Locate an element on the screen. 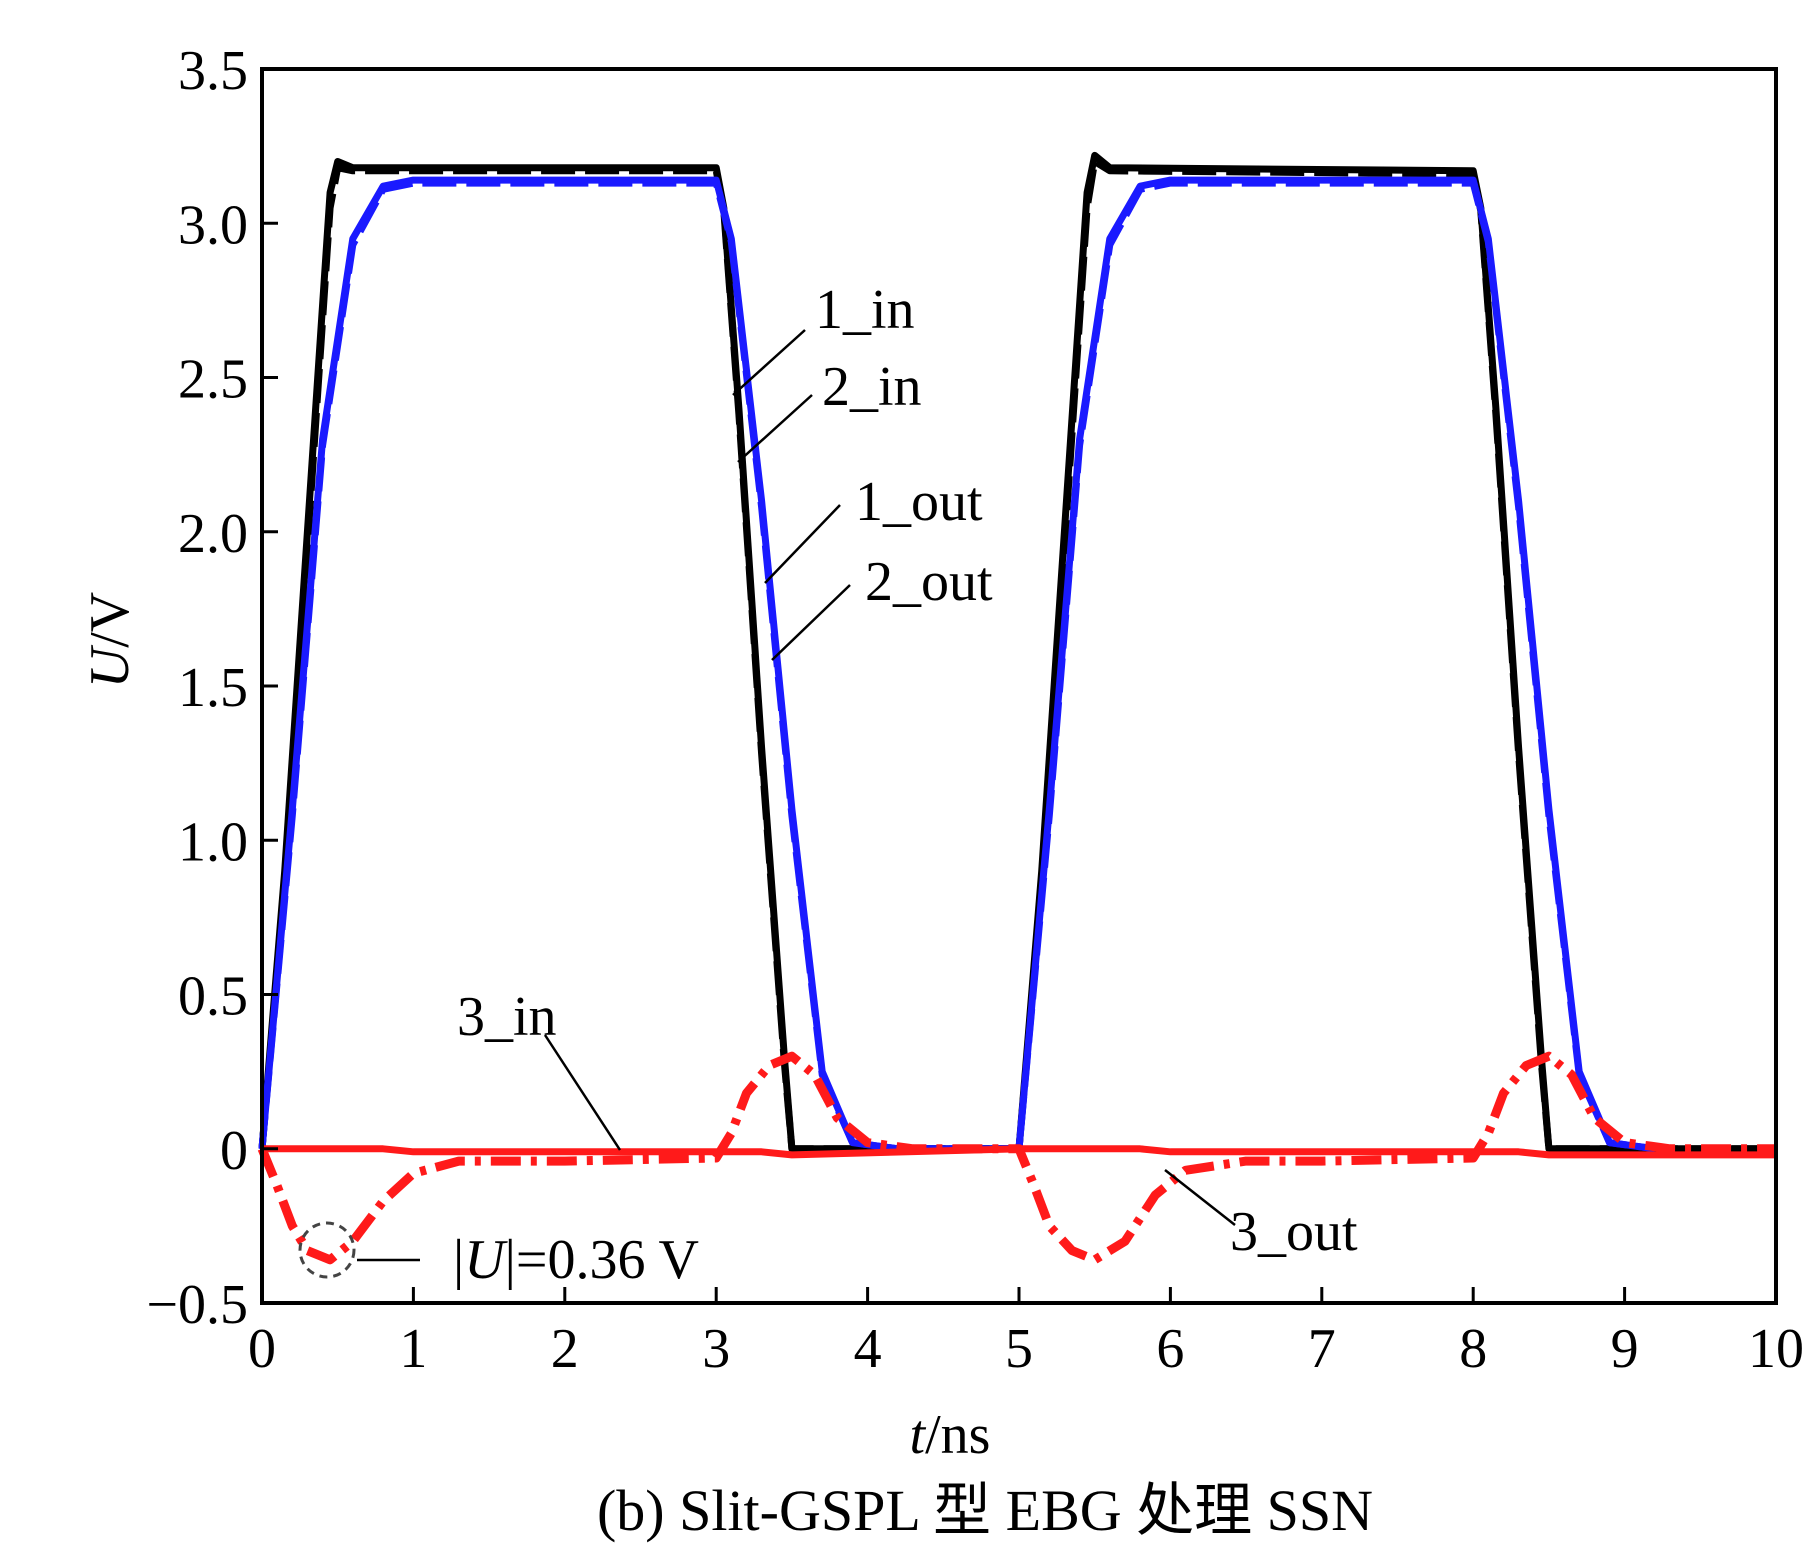 The height and width of the screenshot is (1559, 1819). label-1-out: 1_out is located at coordinates (919, 502).